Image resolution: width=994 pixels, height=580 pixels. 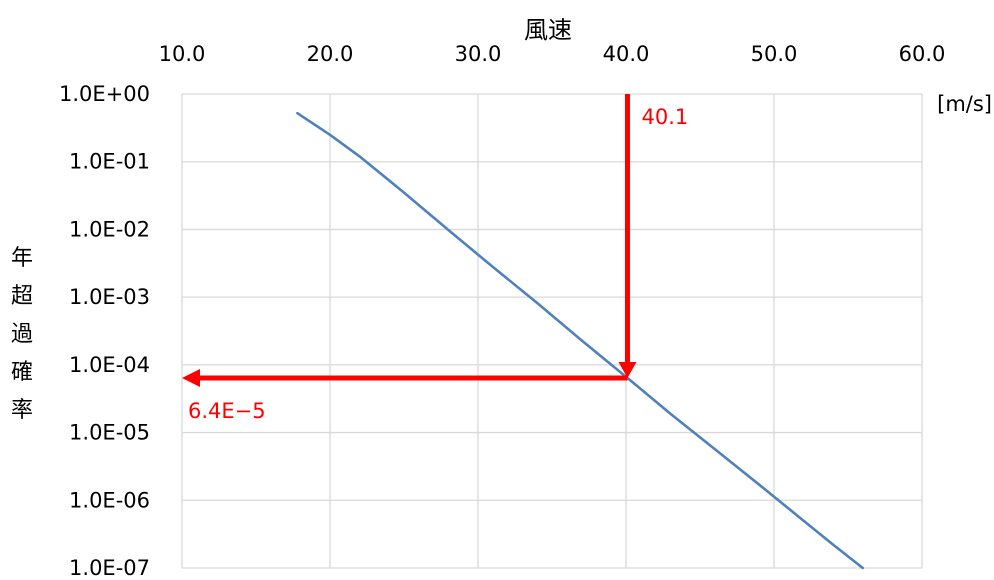 What do you see at coordinates (22, 410) in the screenshot?
I see `y-axis-title-char: 率` at bounding box center [22, 410].